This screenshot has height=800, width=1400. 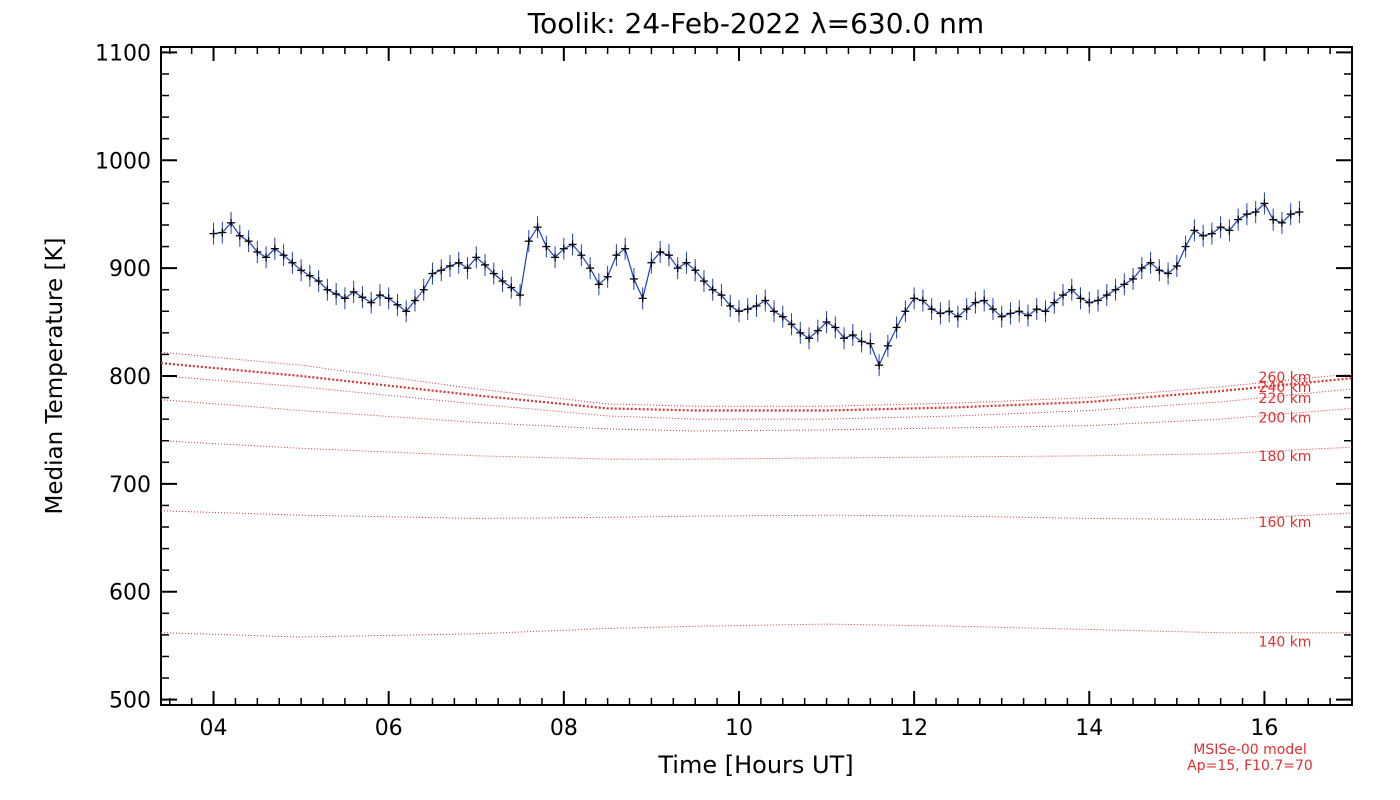 I want to click on model-curve-260-km, so click(x=756, y=379).